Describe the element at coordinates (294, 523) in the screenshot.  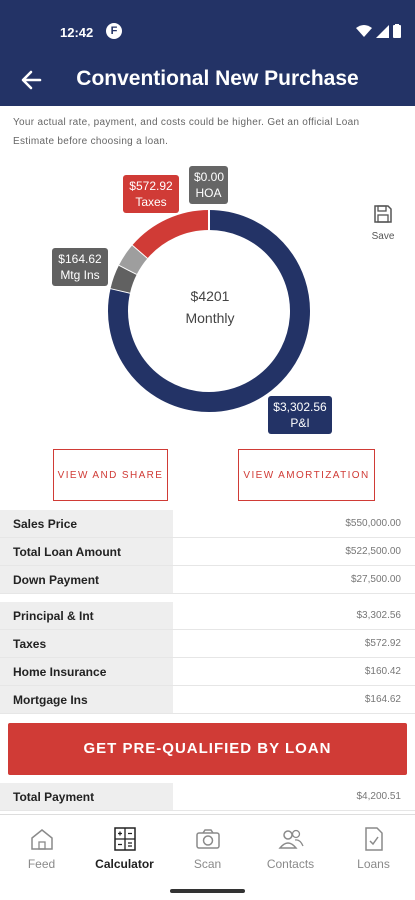
I see `row-value: $550,000.00` at that location.